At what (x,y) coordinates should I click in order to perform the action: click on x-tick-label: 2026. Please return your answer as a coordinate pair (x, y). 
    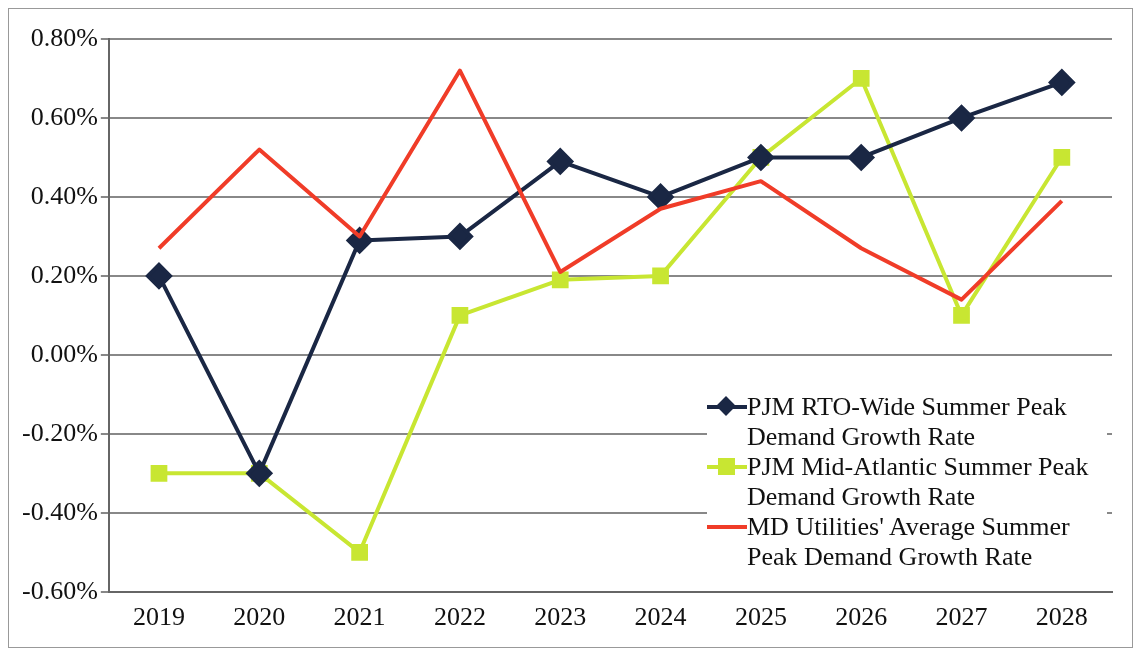
    Looking at the image, I should click on (861, 617).